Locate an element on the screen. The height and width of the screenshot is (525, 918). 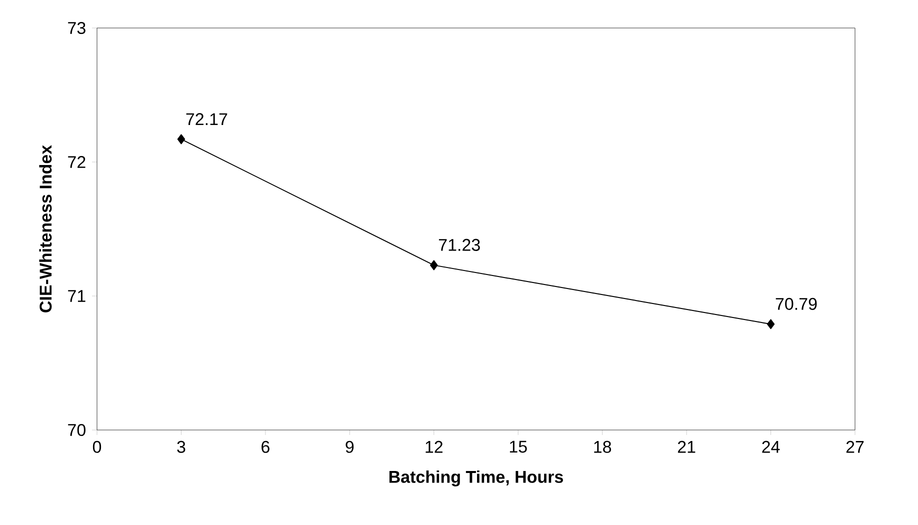
y-tick-label: 73 is located at coordinates (77, 28).